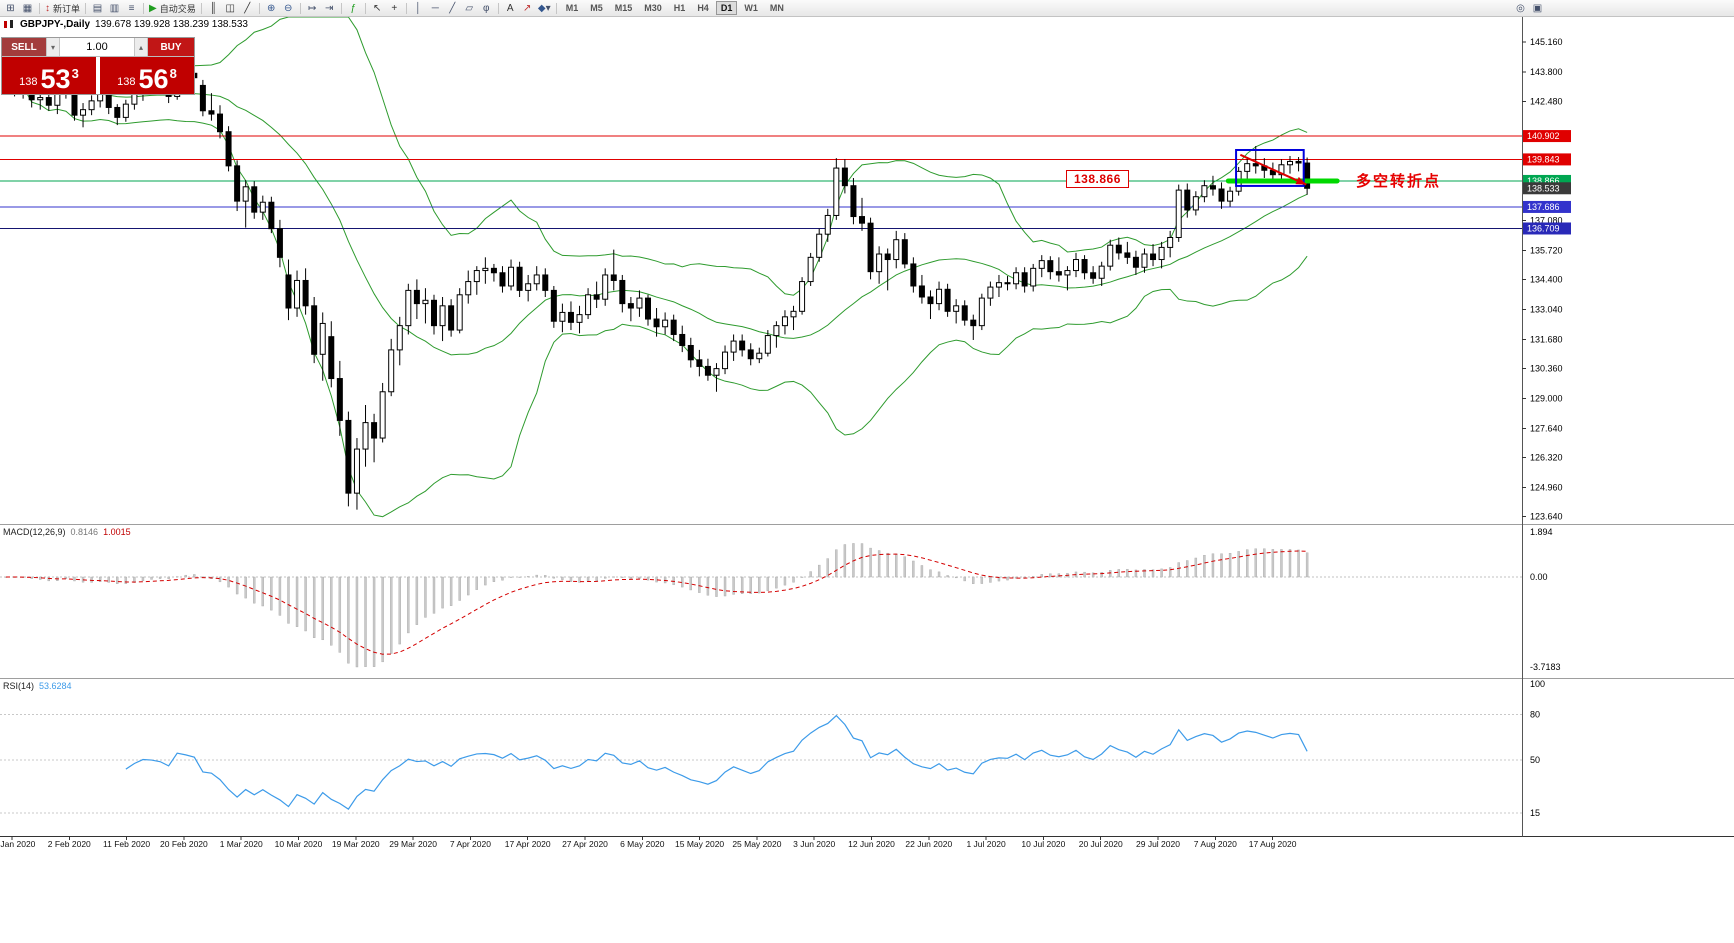  Describe the element at coordinates (247, 8) in the screenshot. I see `line-chart-button: ╱` at that location.